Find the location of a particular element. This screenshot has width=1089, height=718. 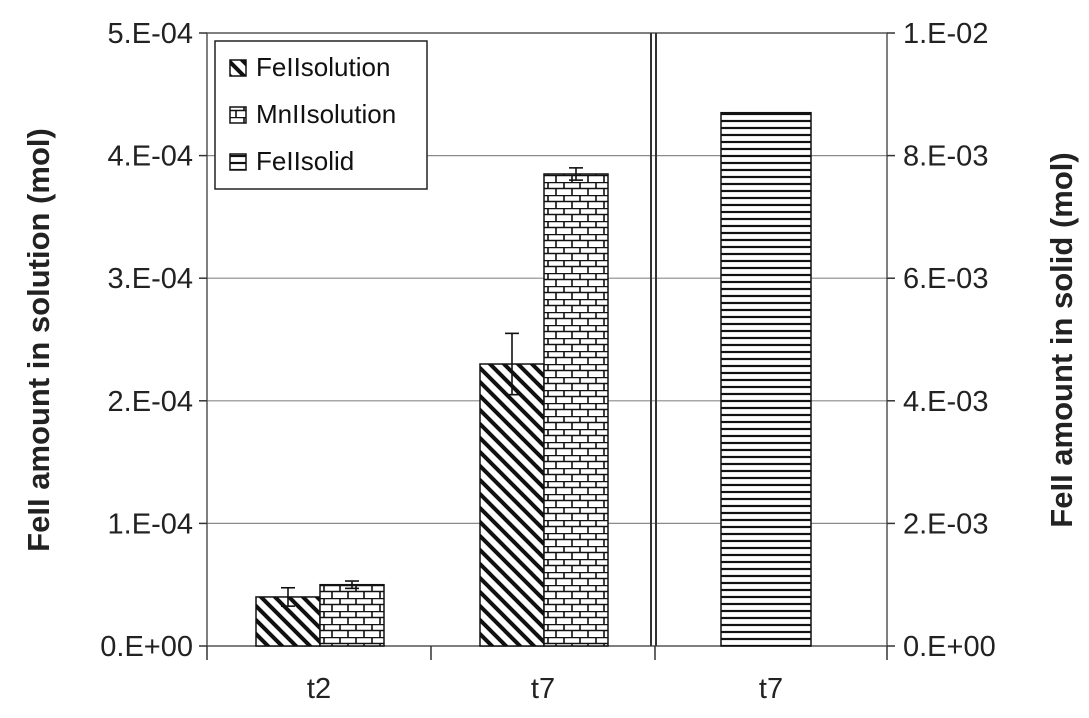

y-tick-label-right: 6.E-03 is located at coordinates (945, 279).